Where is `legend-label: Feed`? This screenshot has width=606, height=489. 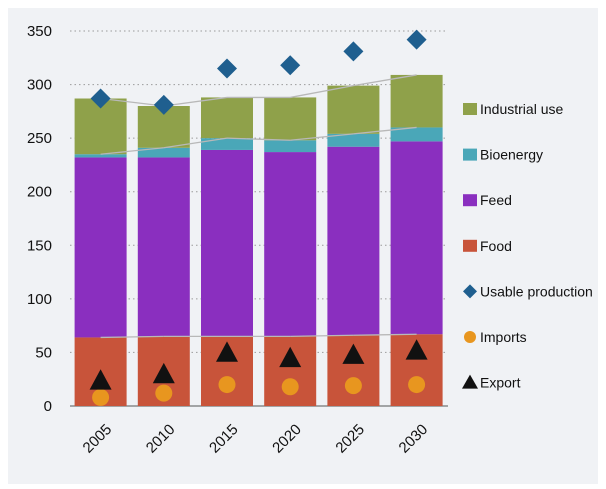 legend-label: Feed is located at coordinates (496, 200).